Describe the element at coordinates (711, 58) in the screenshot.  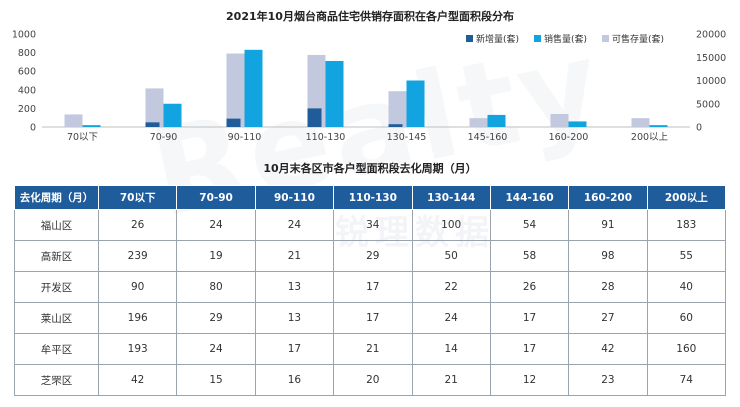
I see `right-axis-tick-label: 15000` at that location.